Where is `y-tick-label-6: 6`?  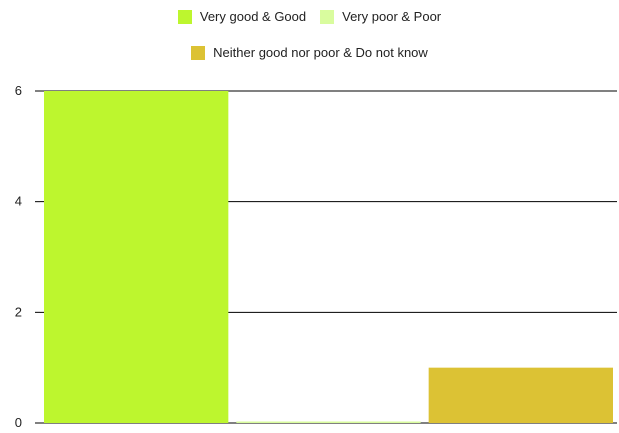
y-tick-label-6: 6 is located at coordinates (18, 90).